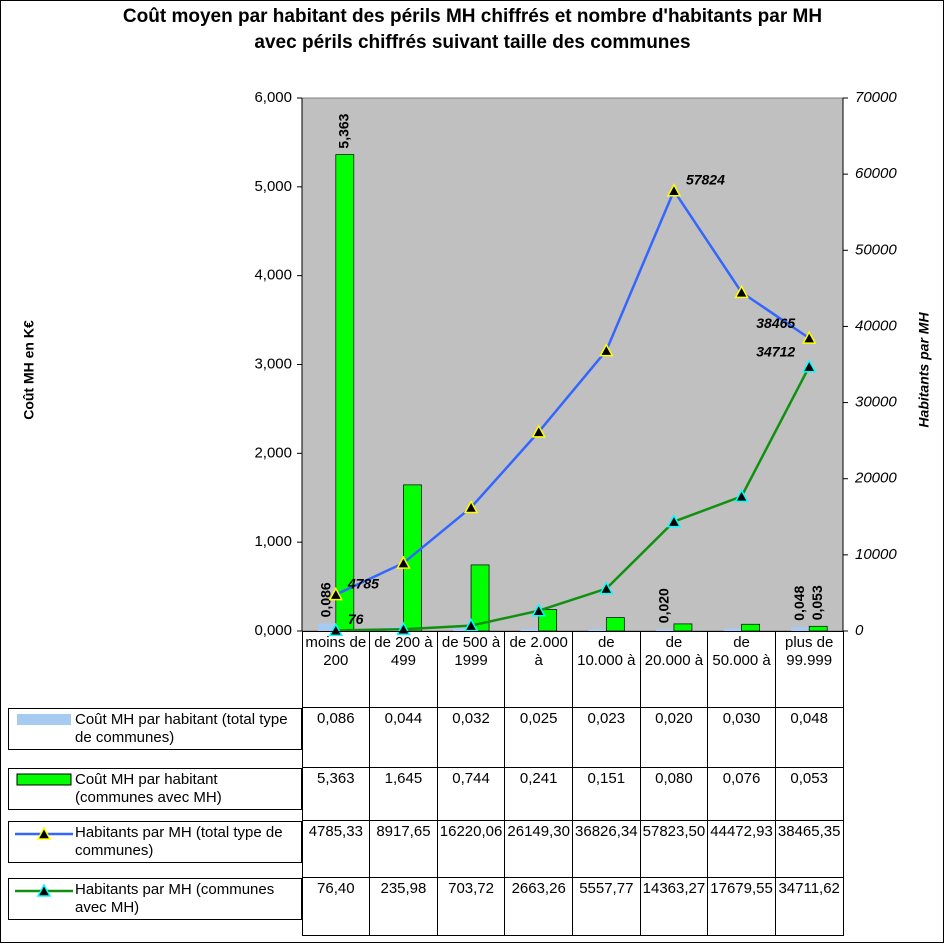 The height and width of the screenshot is (944, 945). I want to click on y2-tick-label: 10000, so click(876, 554).